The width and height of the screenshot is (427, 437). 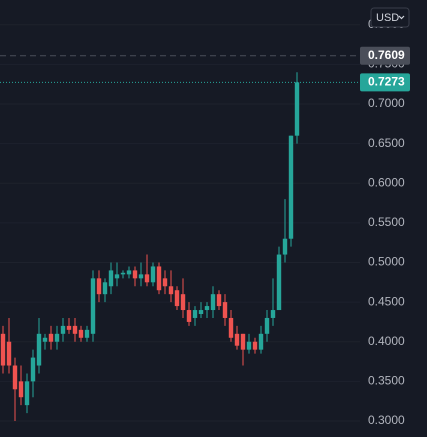 What do you see at coordinates (401, 17) in the screenshot?
I see `chevron` at bounding box center [401, 17].